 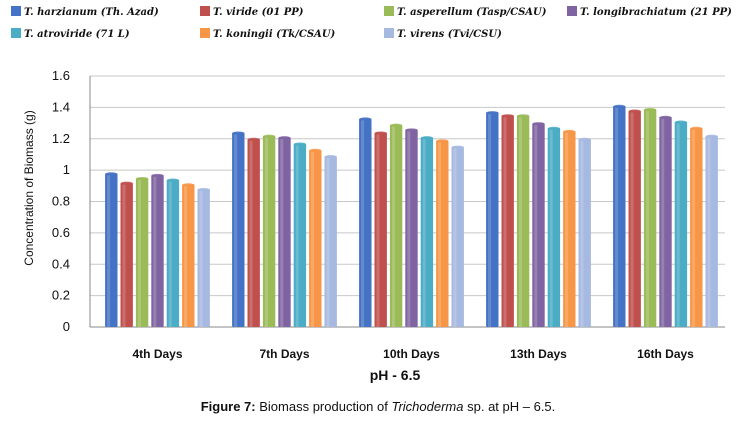 What do you see at coordinates (228, 406) in the screenshot?
I see `caption-prefix: Figure 7:` at bounding box center [228, 406].